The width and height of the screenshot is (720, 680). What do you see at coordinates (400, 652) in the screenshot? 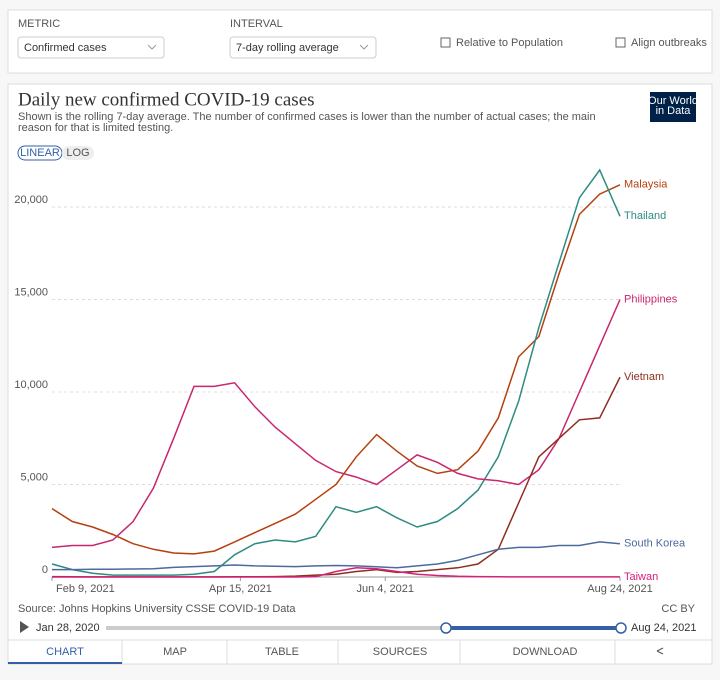
I see `tab: SOURCES` at bounding box center [400, 652].